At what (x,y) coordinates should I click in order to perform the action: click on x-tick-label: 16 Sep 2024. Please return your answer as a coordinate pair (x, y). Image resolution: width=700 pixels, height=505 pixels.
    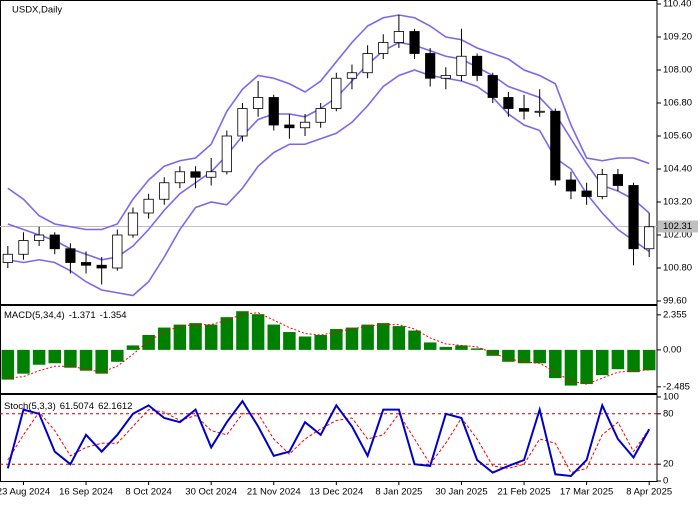
    Looking at the image, I should click on (86, 492).